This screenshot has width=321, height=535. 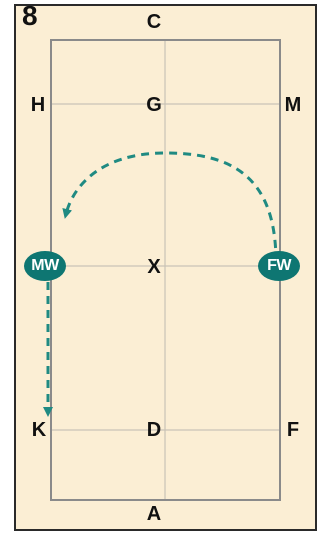 What do you see at coordinates (154, 267) in the screenshot?
I see `marker-x: X` at bounding box center [154, 267].